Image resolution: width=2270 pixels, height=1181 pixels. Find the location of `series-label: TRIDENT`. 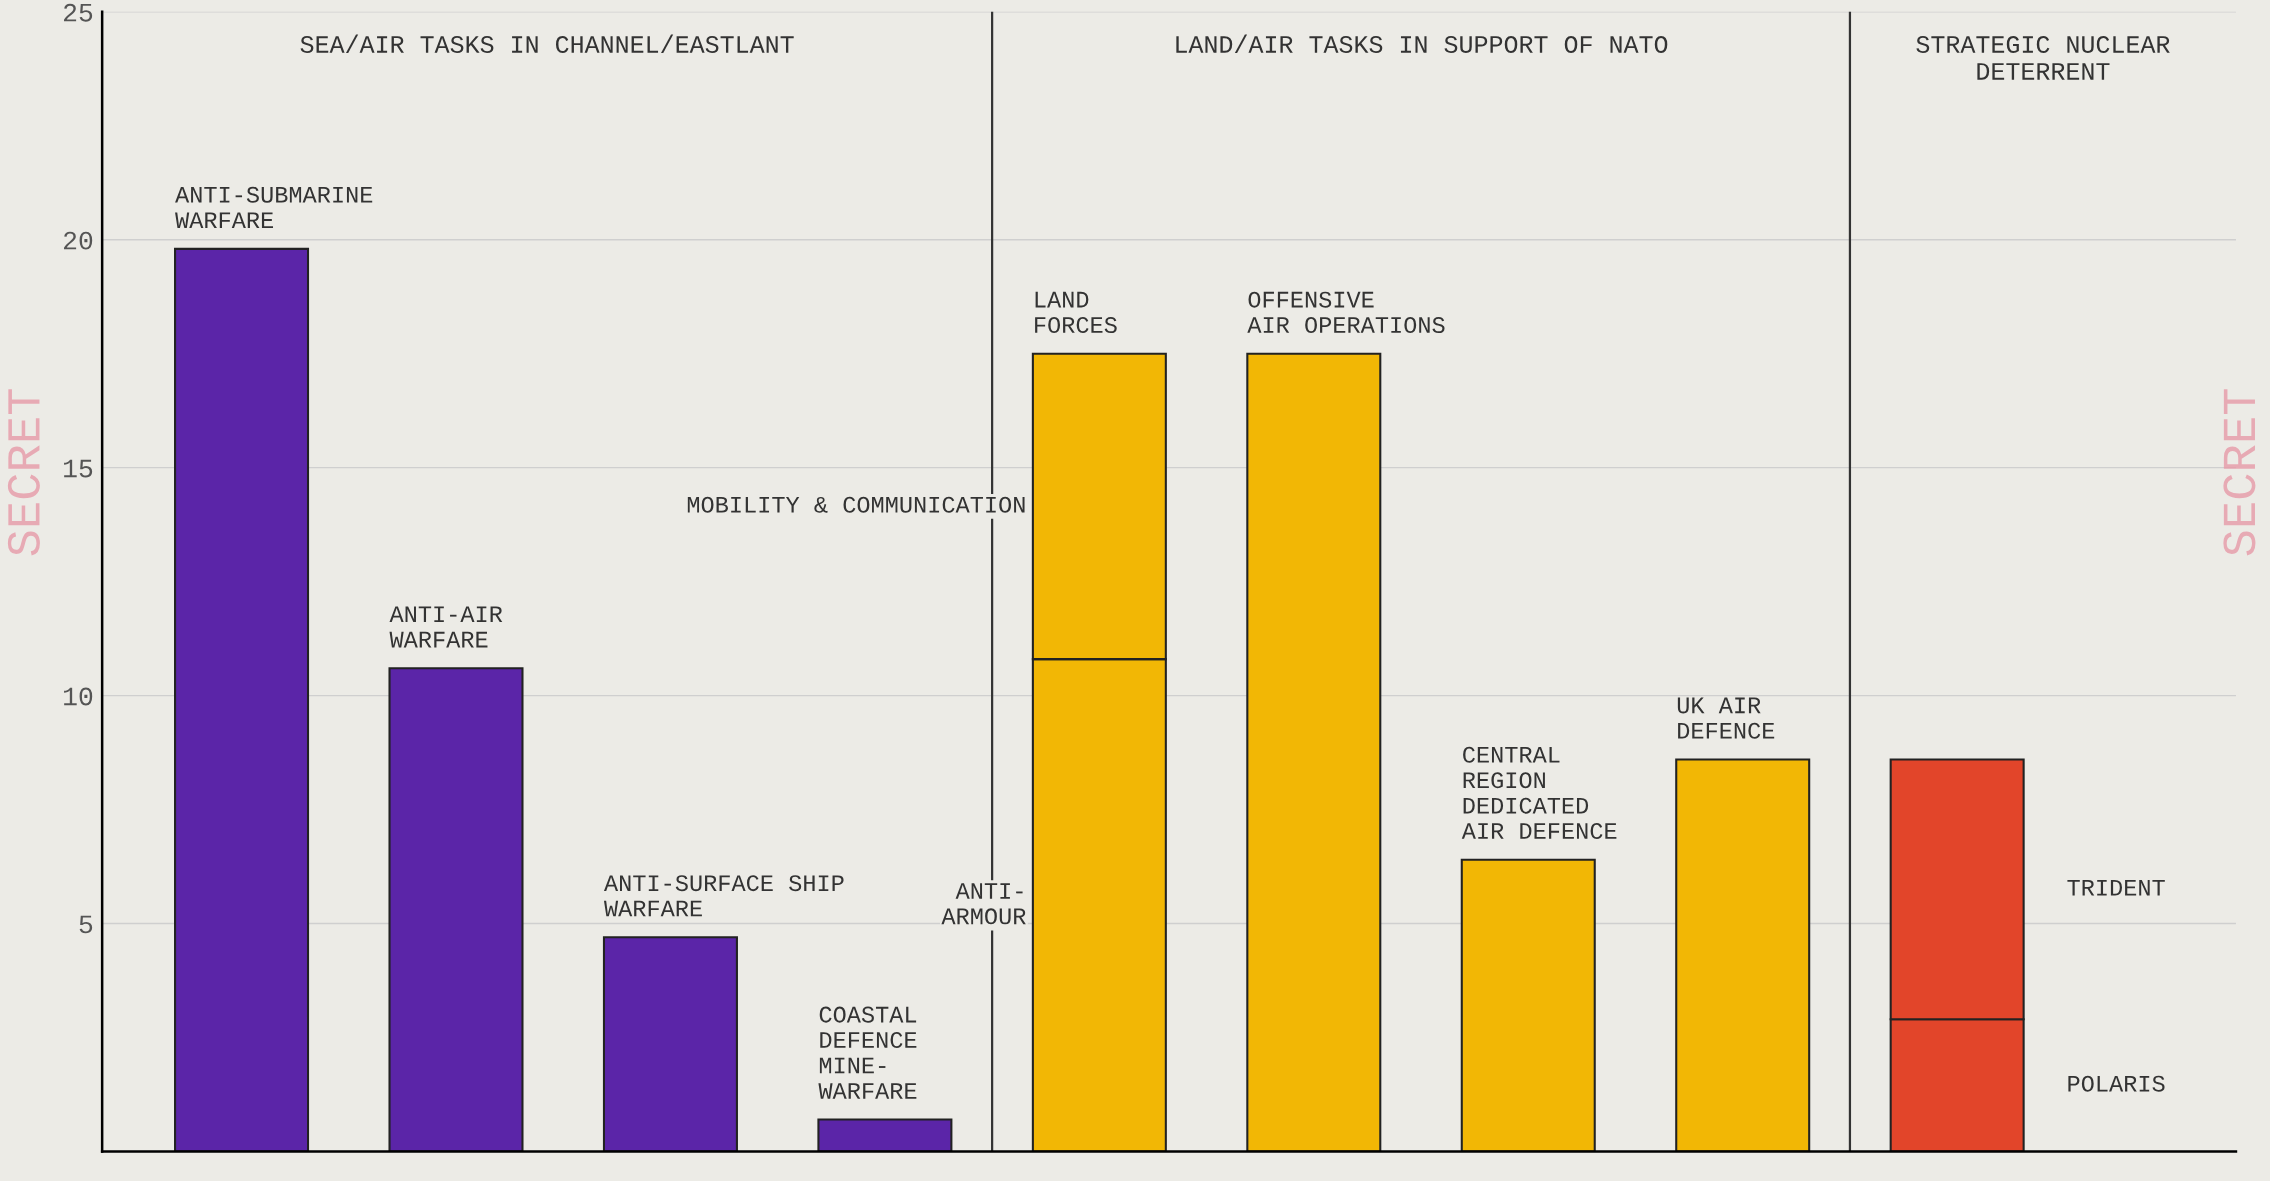

series-label: TRIDENT is located at coordinates (2116, 887).